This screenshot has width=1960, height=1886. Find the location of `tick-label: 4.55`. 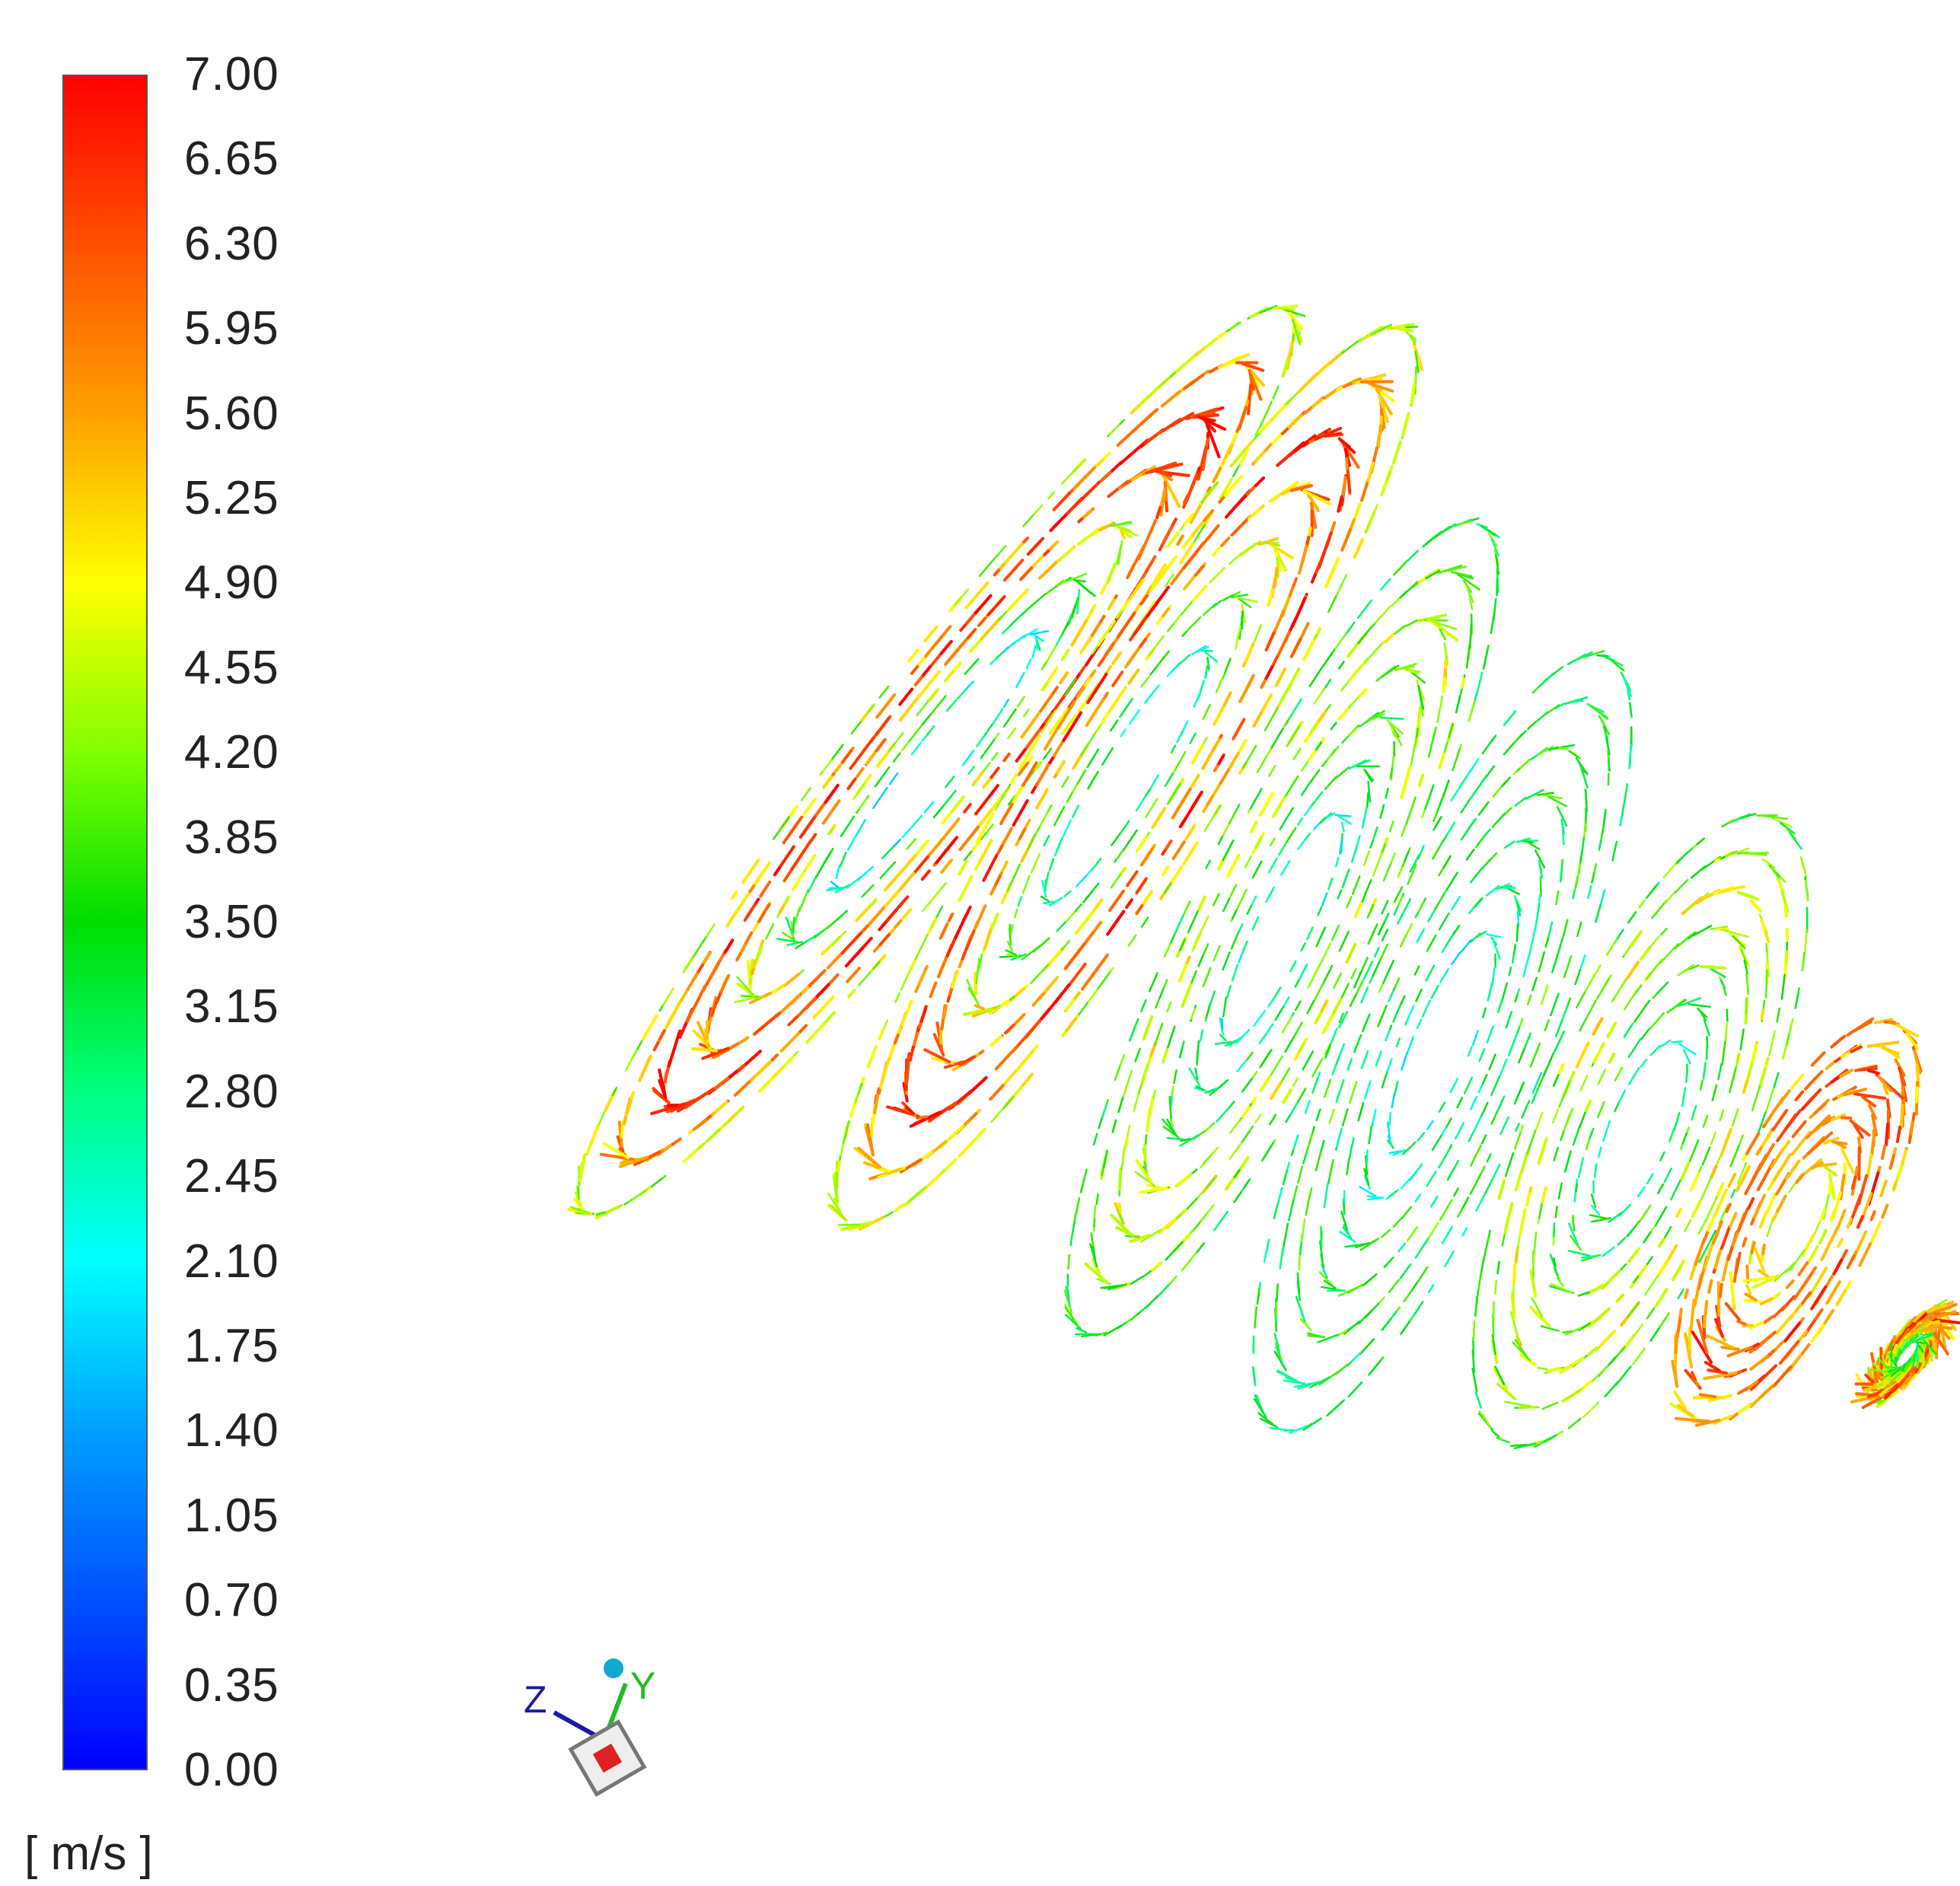

tick-label: 4.55 is located at coordinates (231, 668).